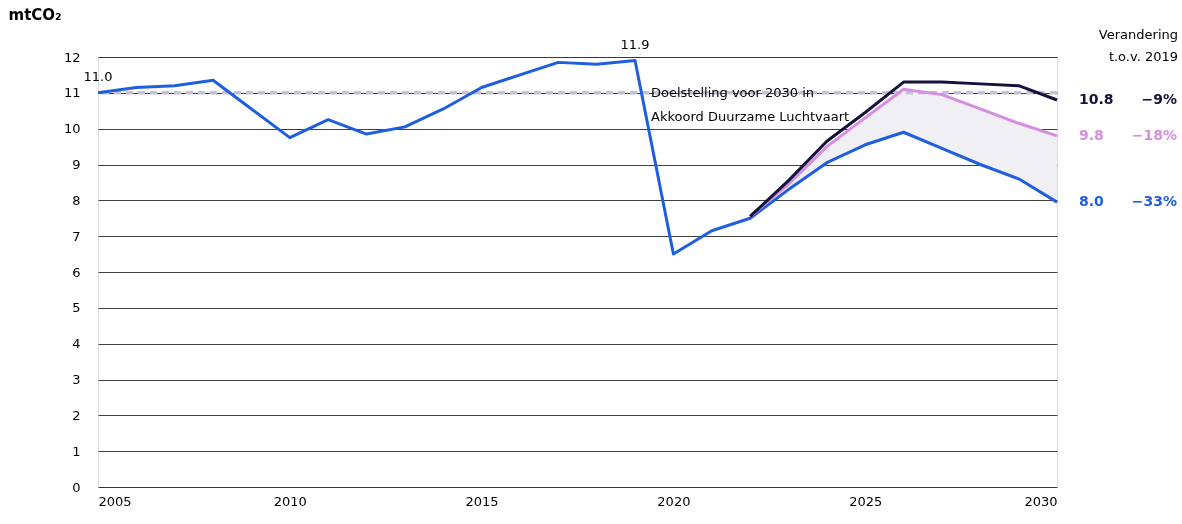 The image size is (1182, 524). Describe the element at coordinates (76, 487) in the screenshot. I see `y-tick-label: 0` at that location.